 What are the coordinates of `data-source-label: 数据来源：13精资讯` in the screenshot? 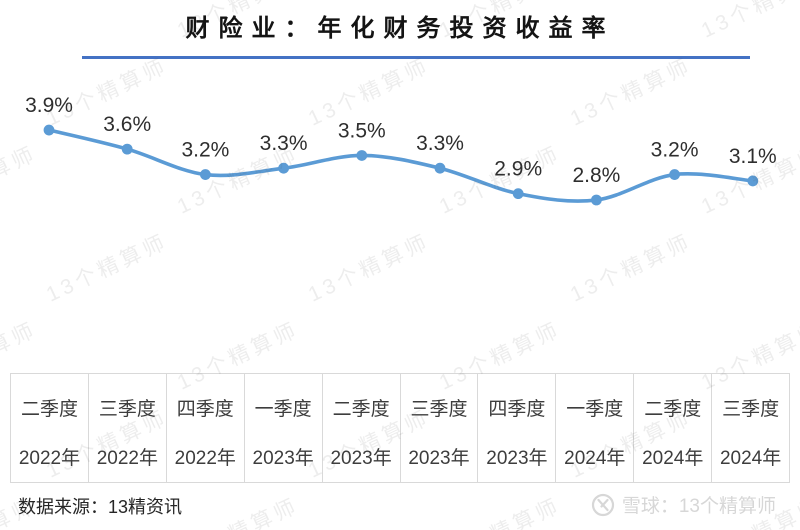 It's located at (100, 507).